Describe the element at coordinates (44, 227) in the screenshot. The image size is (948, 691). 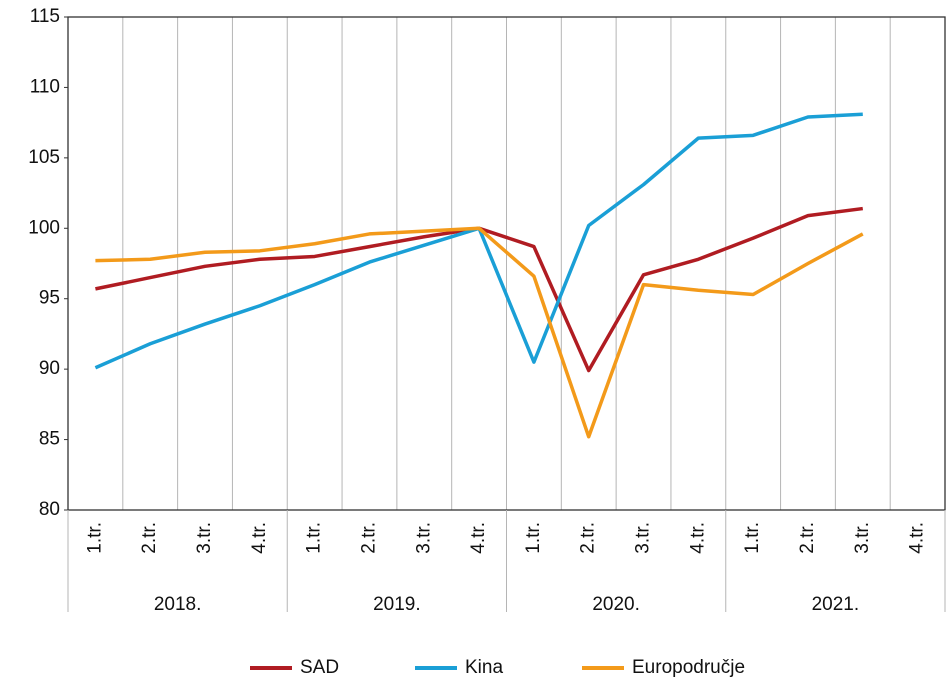
I see `y-tick-label: 100` at that location.